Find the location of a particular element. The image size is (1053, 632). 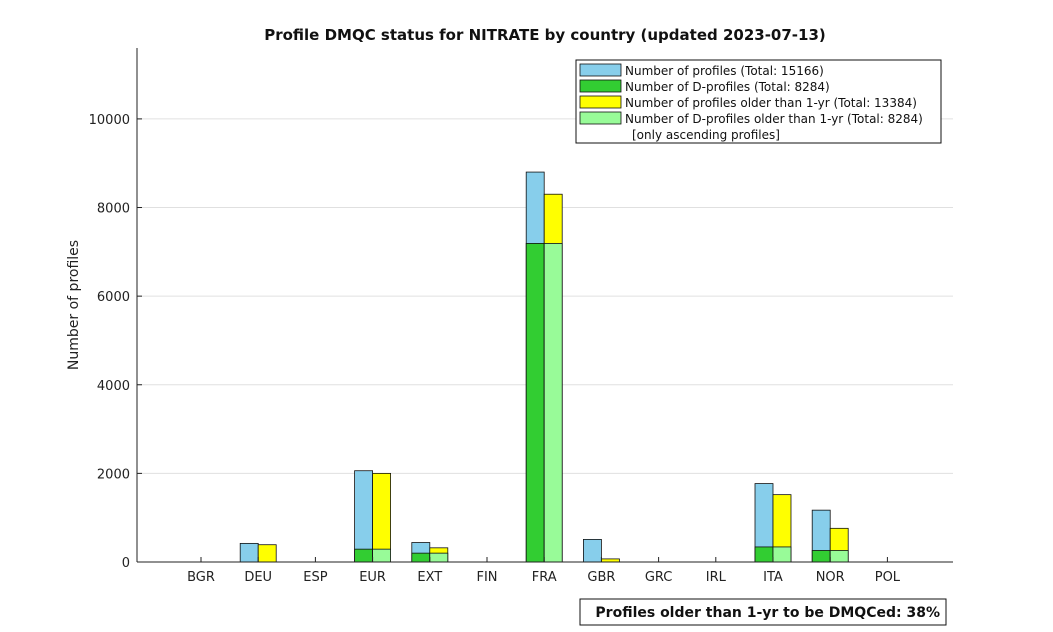

x-tick-label: ESP is located at coordinates (315, 577).